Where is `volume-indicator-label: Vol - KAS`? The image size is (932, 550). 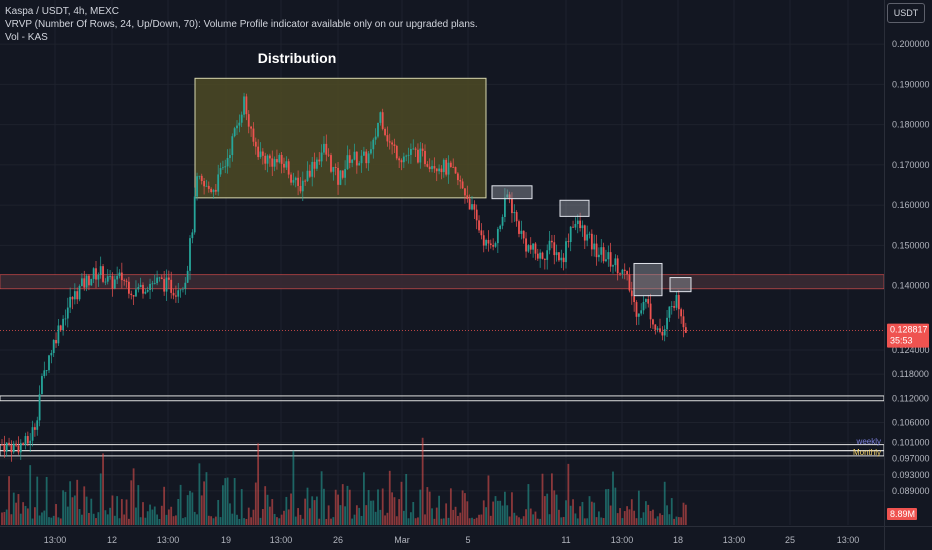 volume-indicator-label: Vol - KAS is located at coordinates (26, 37).